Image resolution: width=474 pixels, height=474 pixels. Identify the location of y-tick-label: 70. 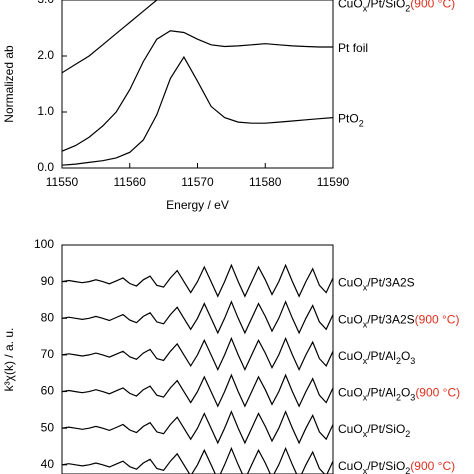
(48, 354).